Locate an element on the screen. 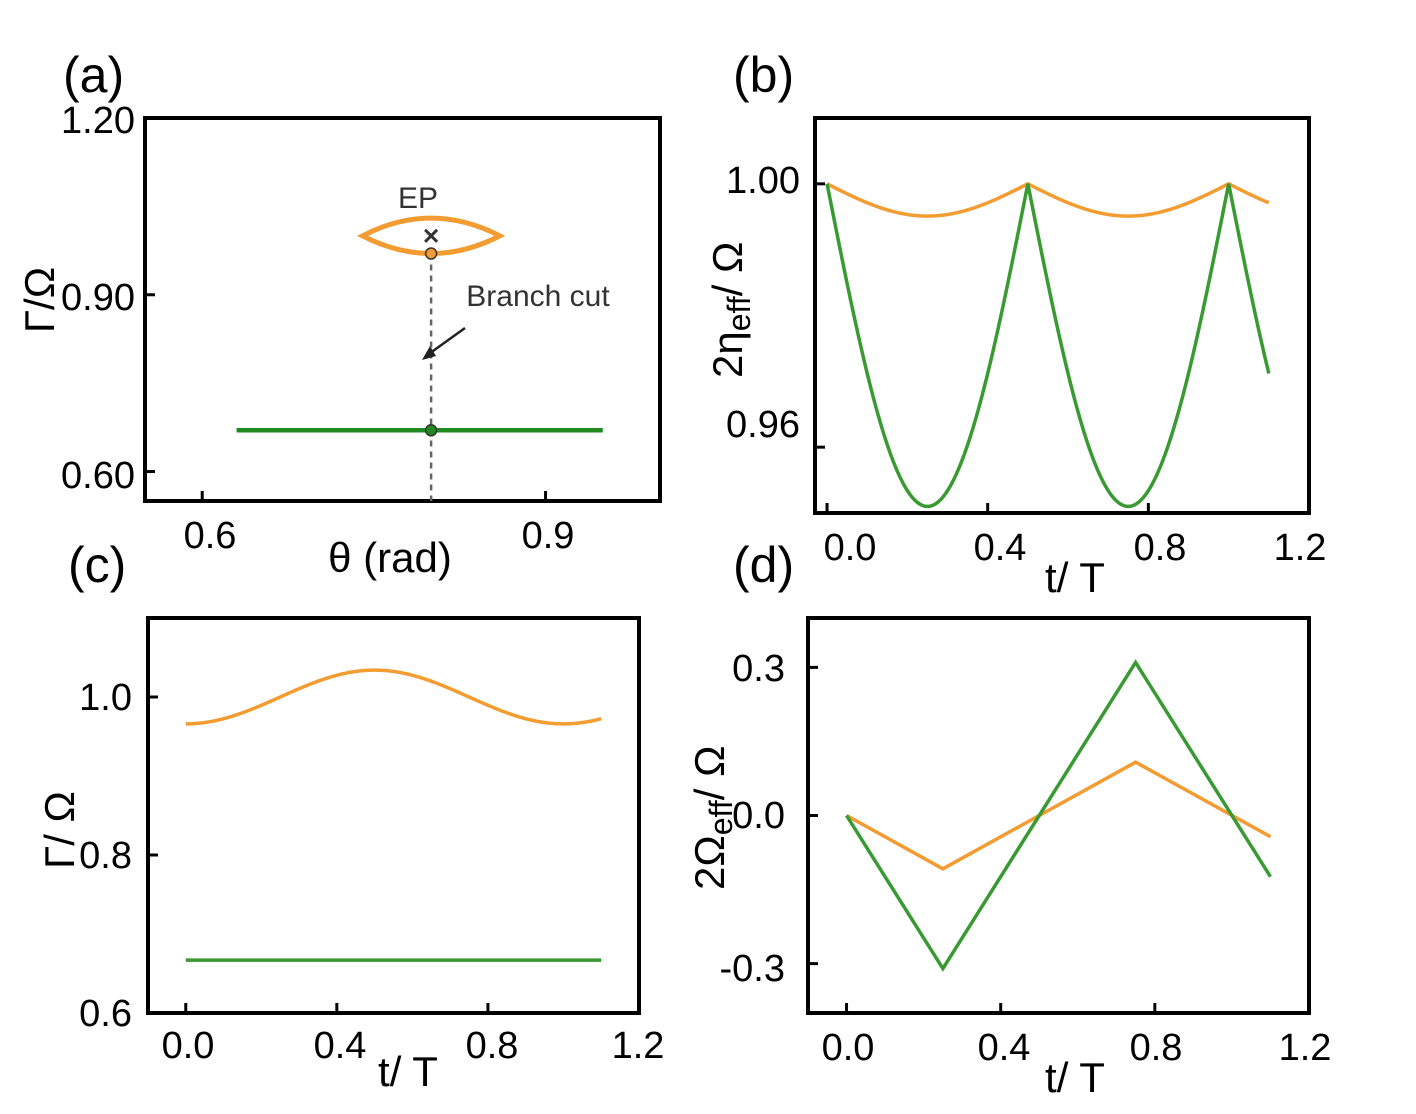  b-ylabel-sub: eff is located at coordinates (739, 313).